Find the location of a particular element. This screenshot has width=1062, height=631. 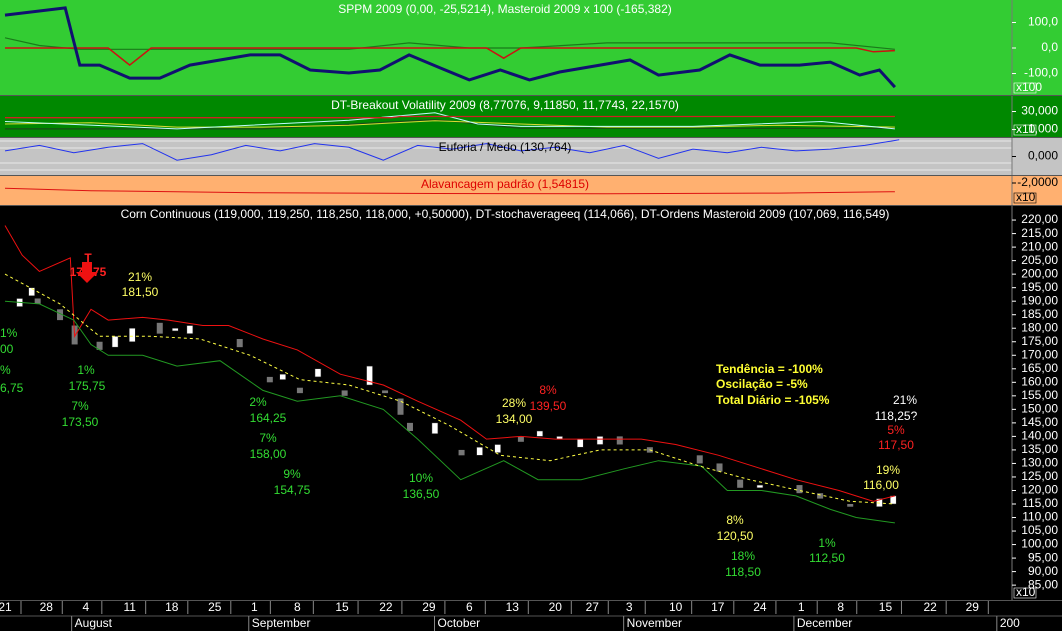

month-label: 200 is located at coordinates (1010, 623).